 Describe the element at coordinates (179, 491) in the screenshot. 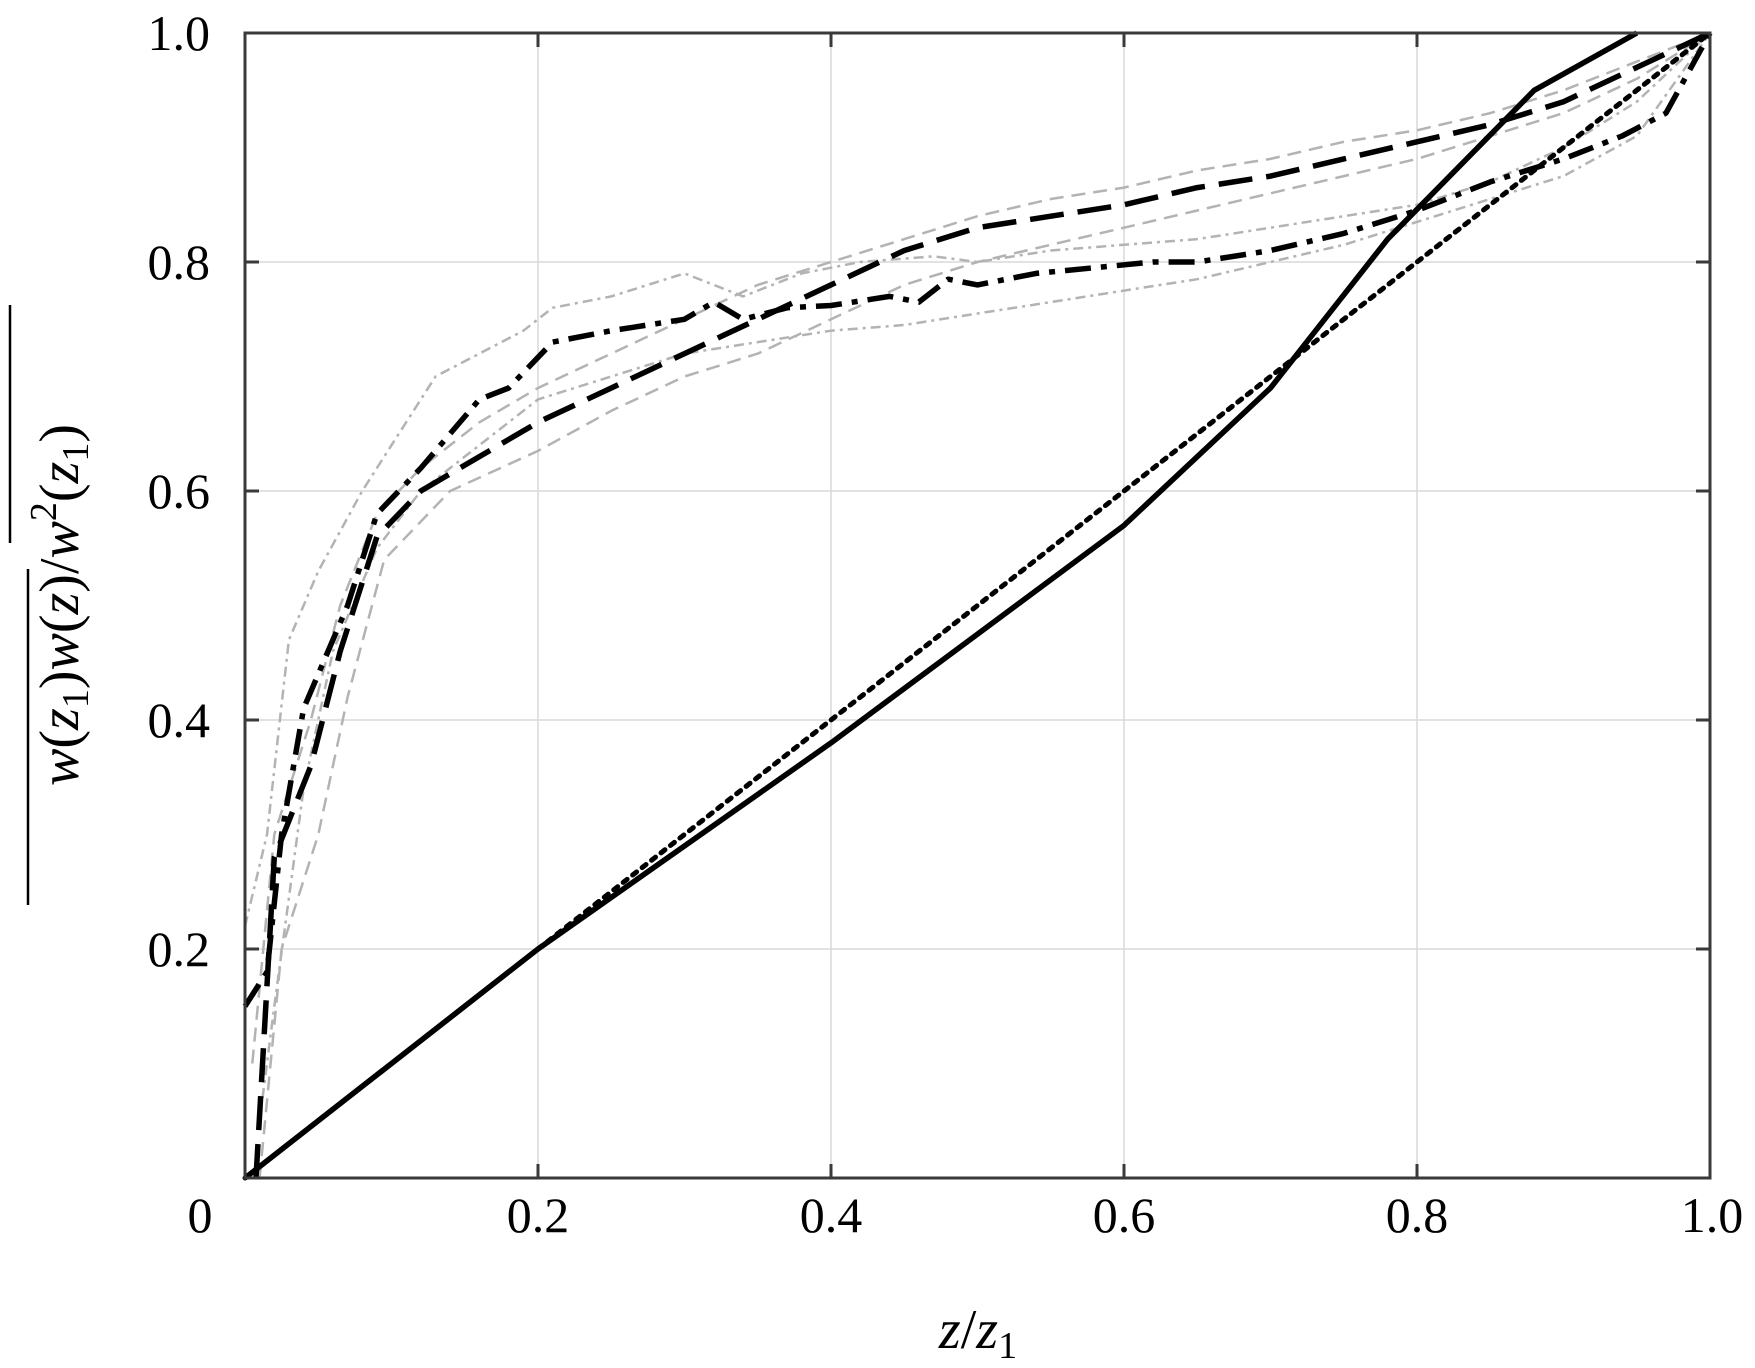

I see `y-tick-label: 0.6` at that location.